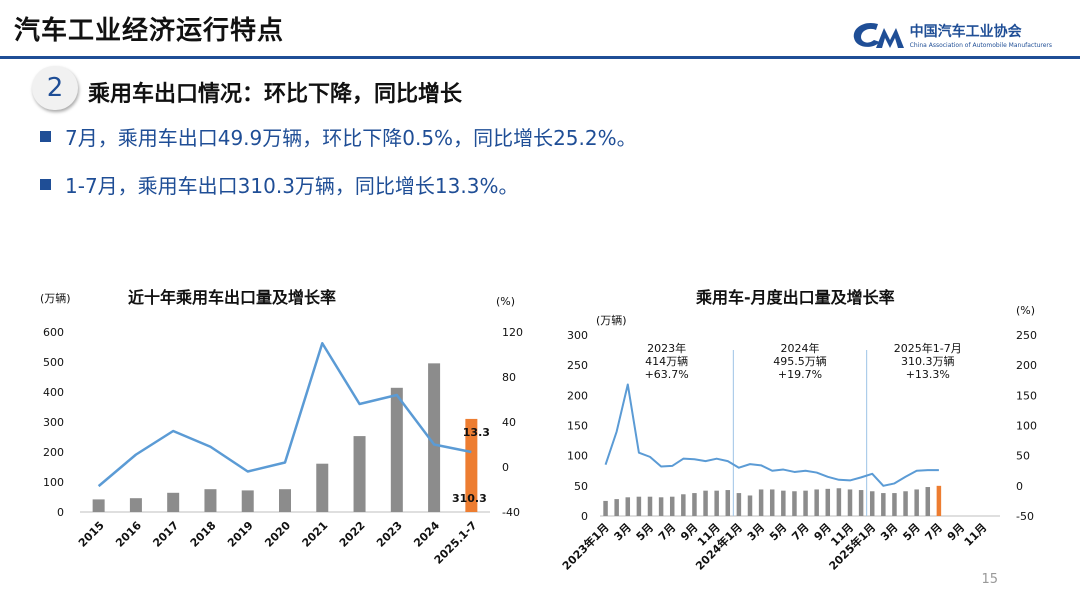  What do you see at coordinates (128, 534) in the screenshot?
I see `x-tick-label: 2016` at bounding box center [128, 534].